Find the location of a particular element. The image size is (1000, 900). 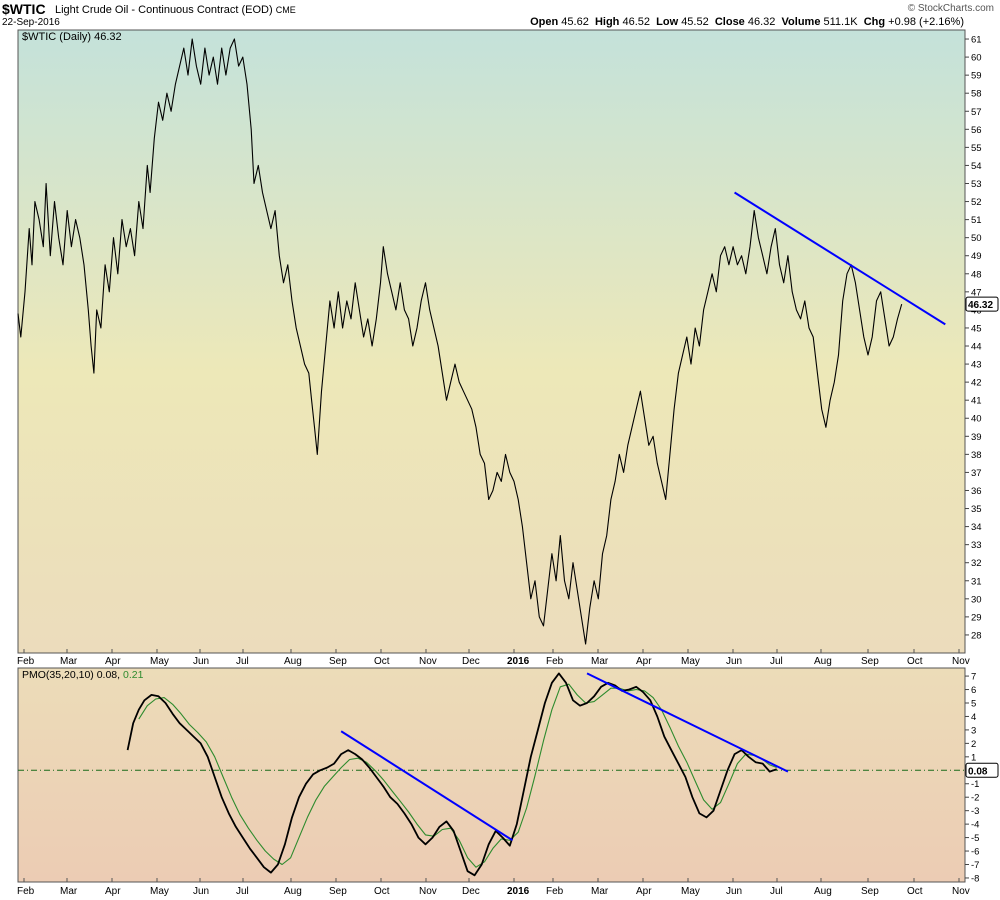

y-tick-label: 57 is located at coordinates (976, 112).